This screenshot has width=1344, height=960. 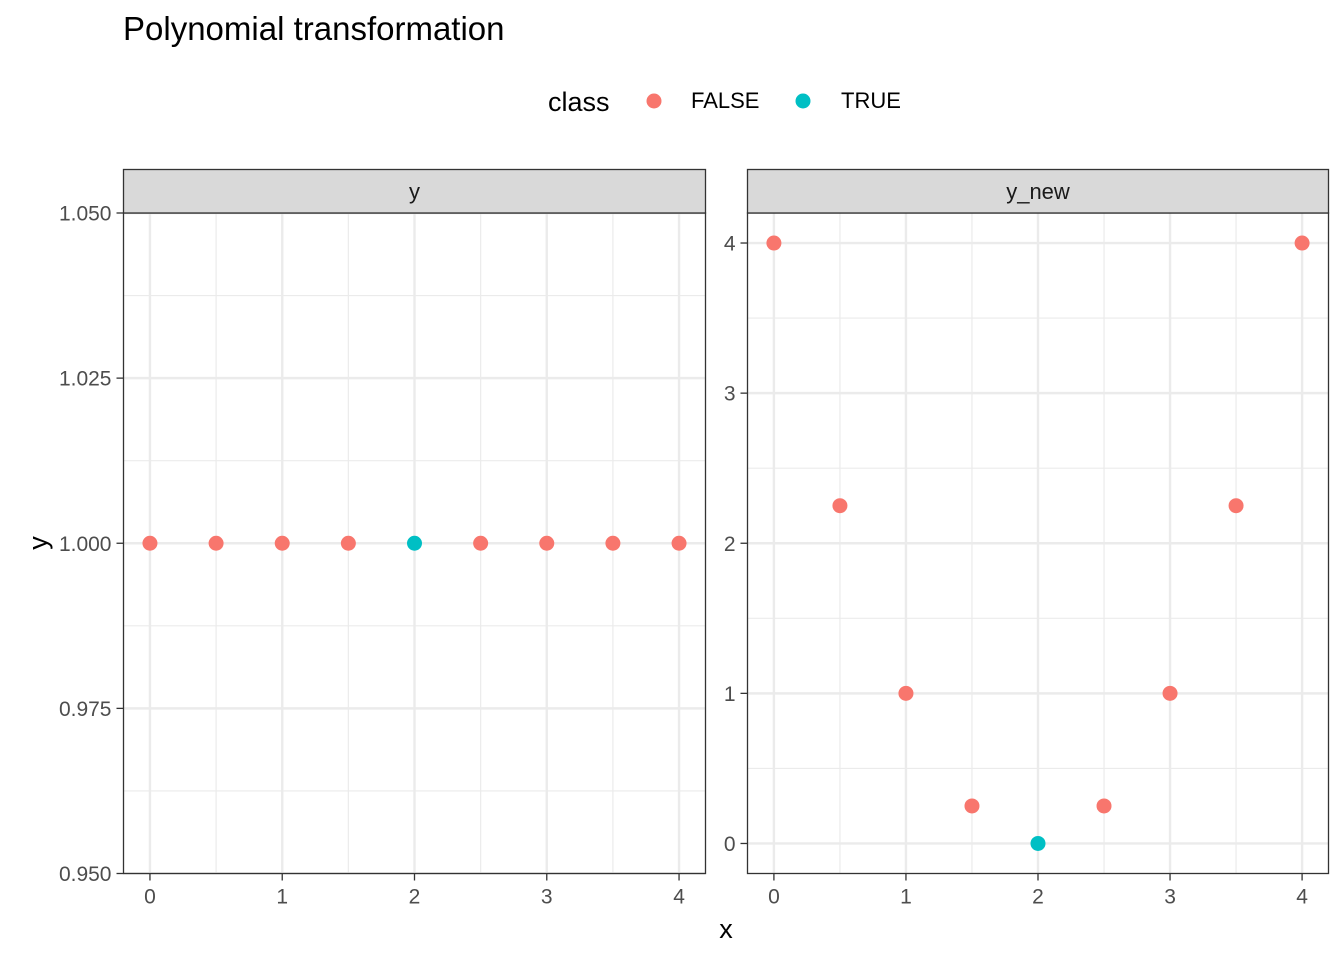 What do you see at coordinates (730, 844) in the screenshot?
I see `y-tick-label: 0` at bounding box center [730, 844].